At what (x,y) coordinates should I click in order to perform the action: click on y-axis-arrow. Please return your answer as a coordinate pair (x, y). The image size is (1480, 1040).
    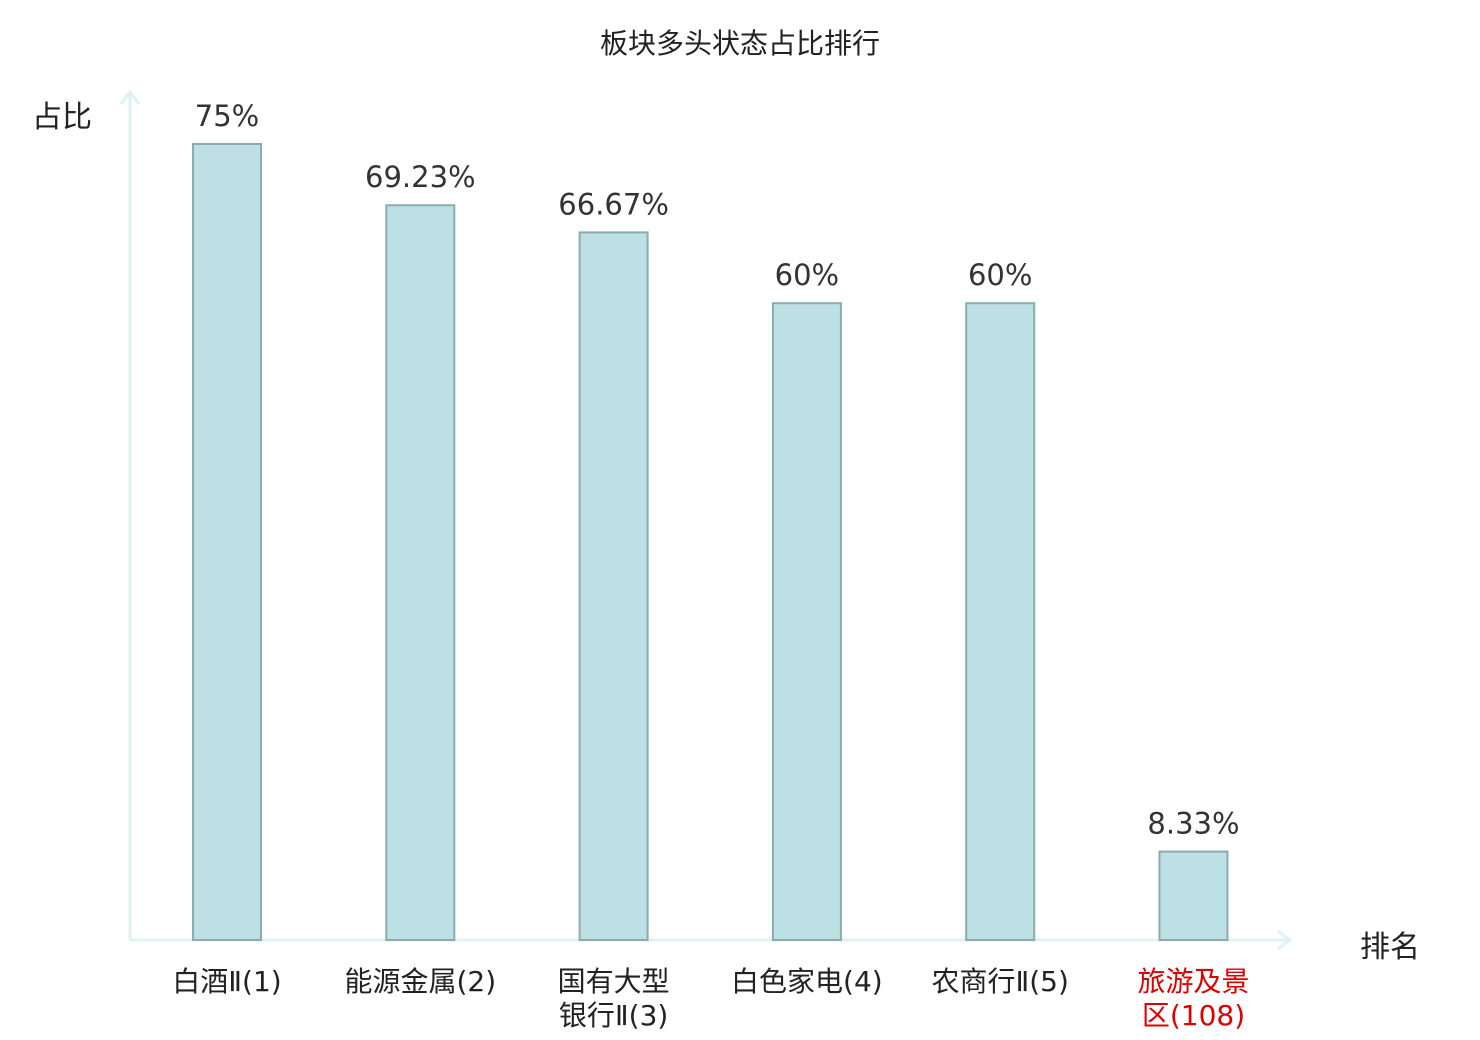
    Looking at the image, I should click on (130, 97).